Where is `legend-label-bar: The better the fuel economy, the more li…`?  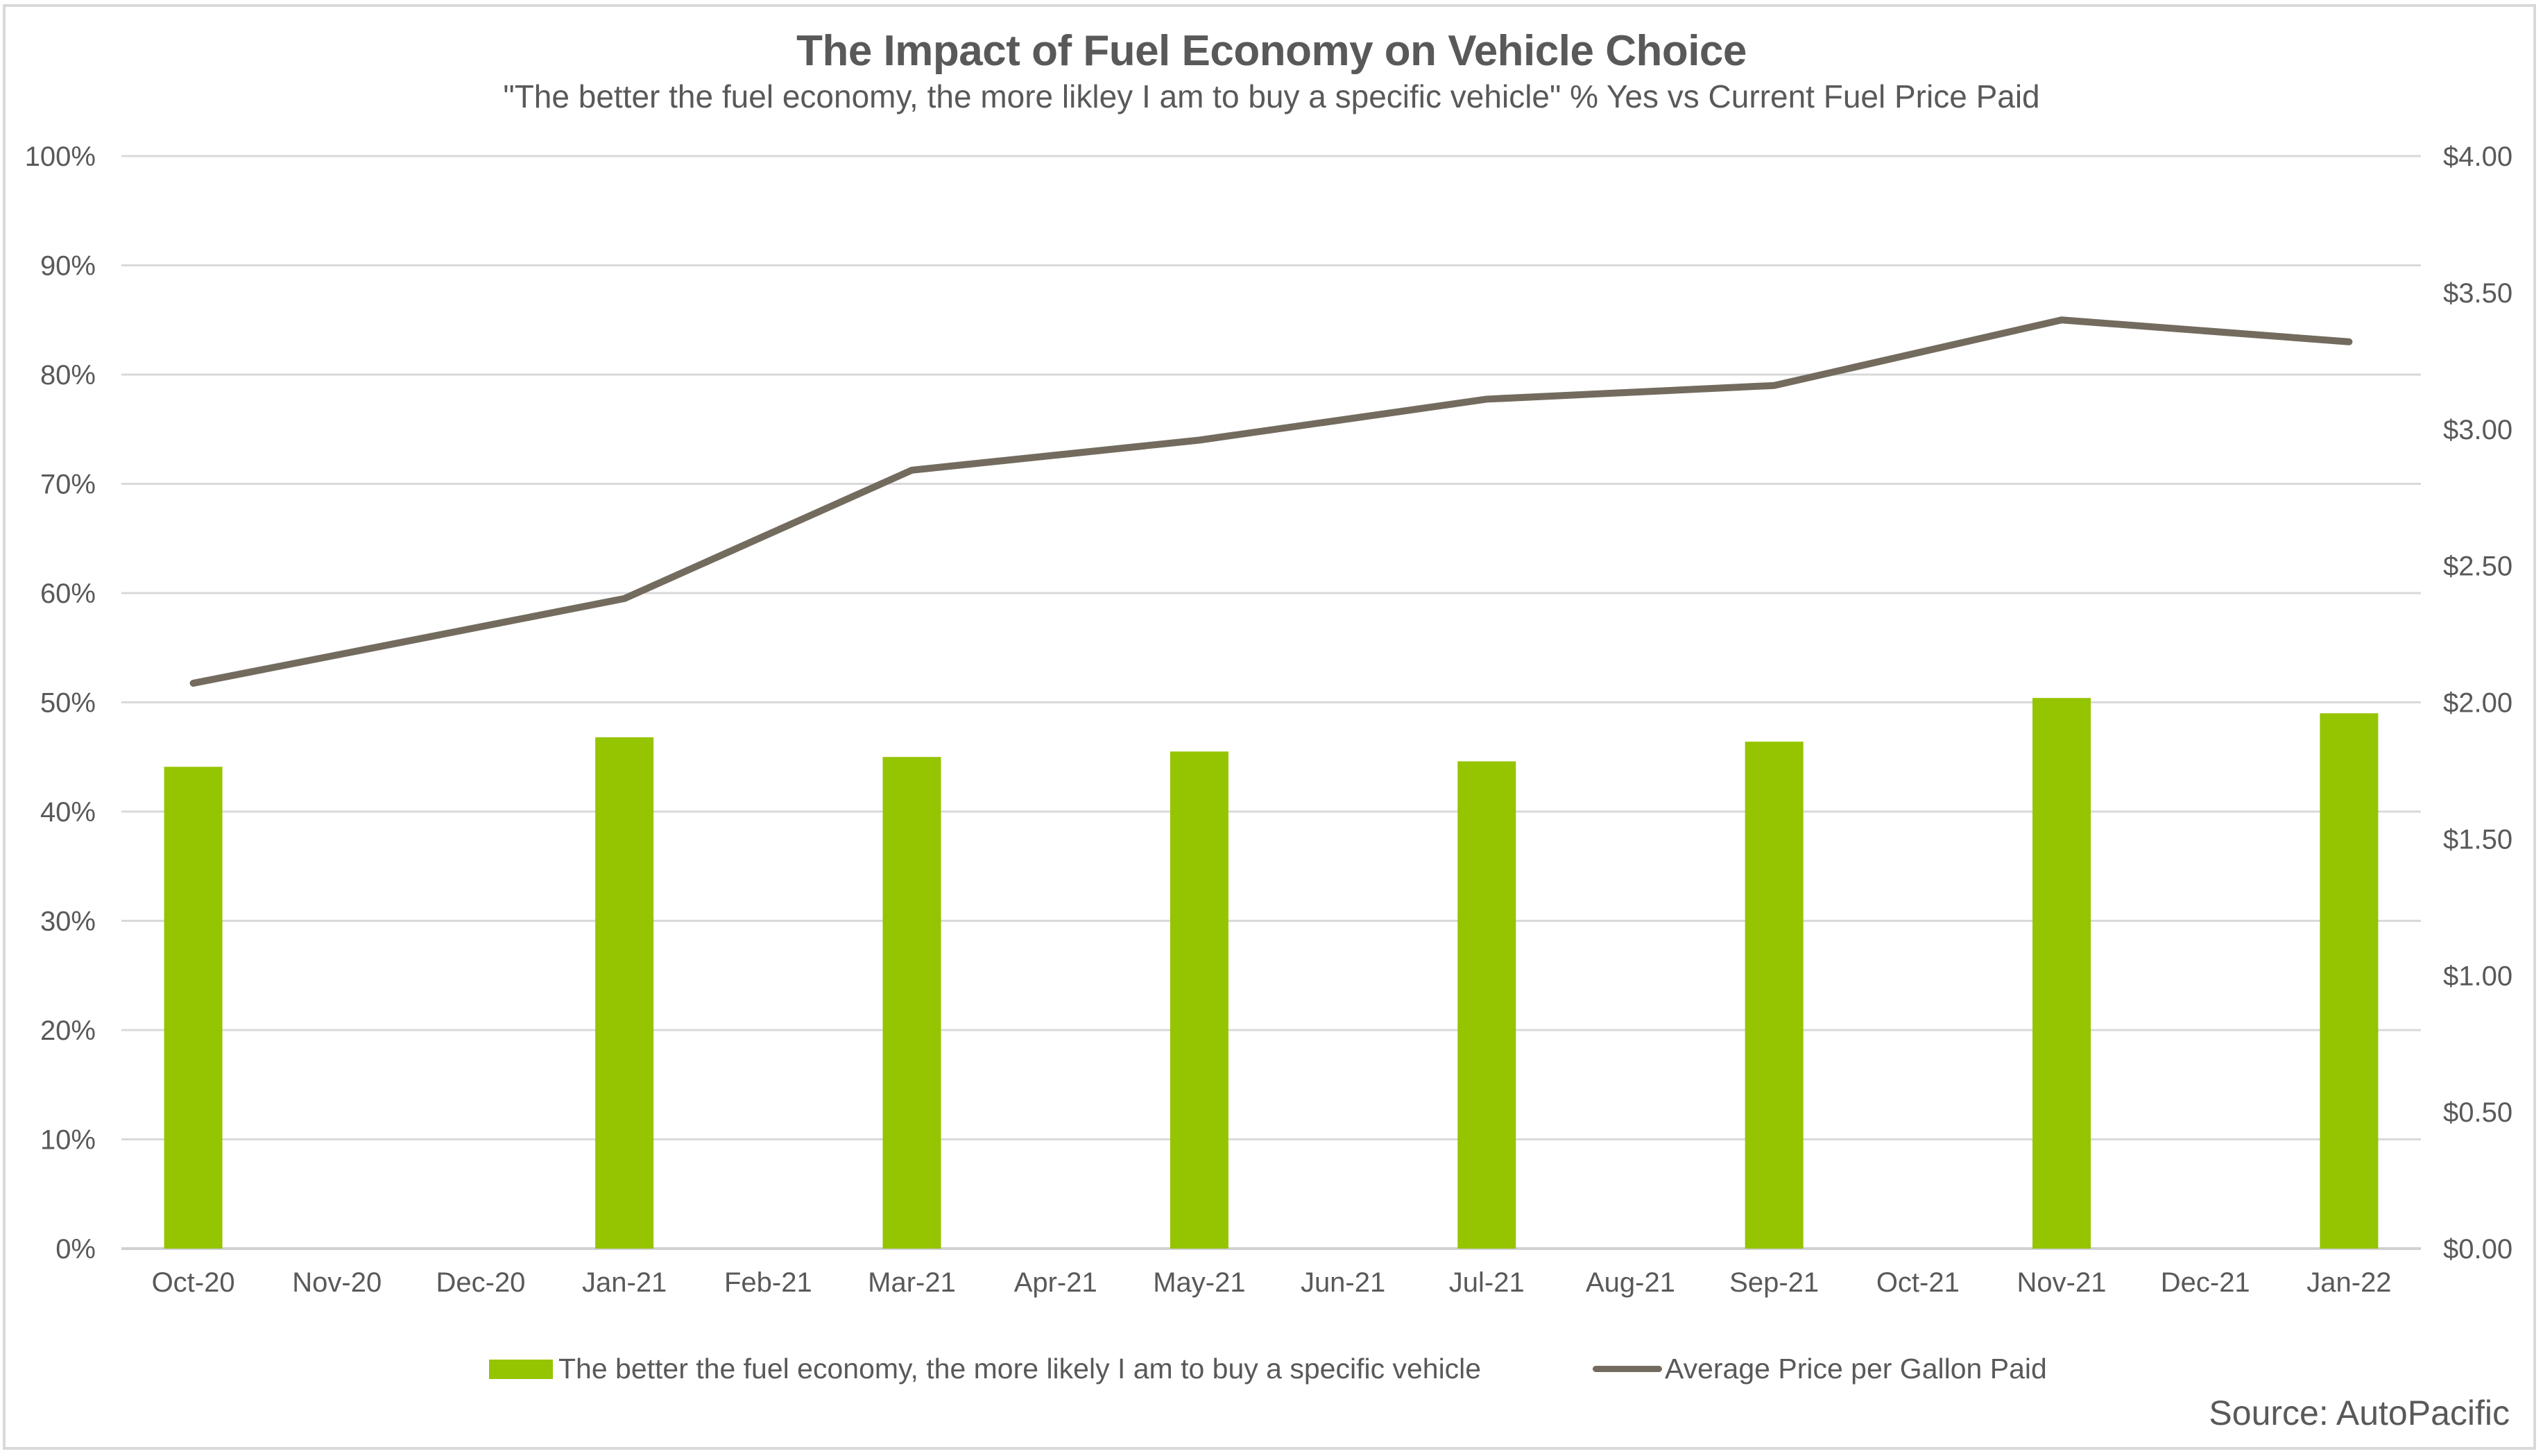 legend-label-bar: The better the fuel economy, the more li… is located at coordinates (1020, 1369).